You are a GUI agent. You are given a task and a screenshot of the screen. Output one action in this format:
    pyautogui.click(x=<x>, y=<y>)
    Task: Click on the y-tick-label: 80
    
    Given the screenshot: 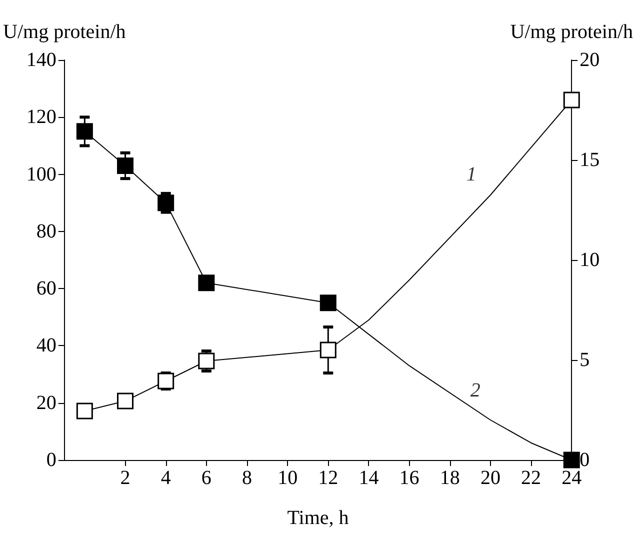 What is the action you would take?
    pyautogui.click(x=46, y=231)
    